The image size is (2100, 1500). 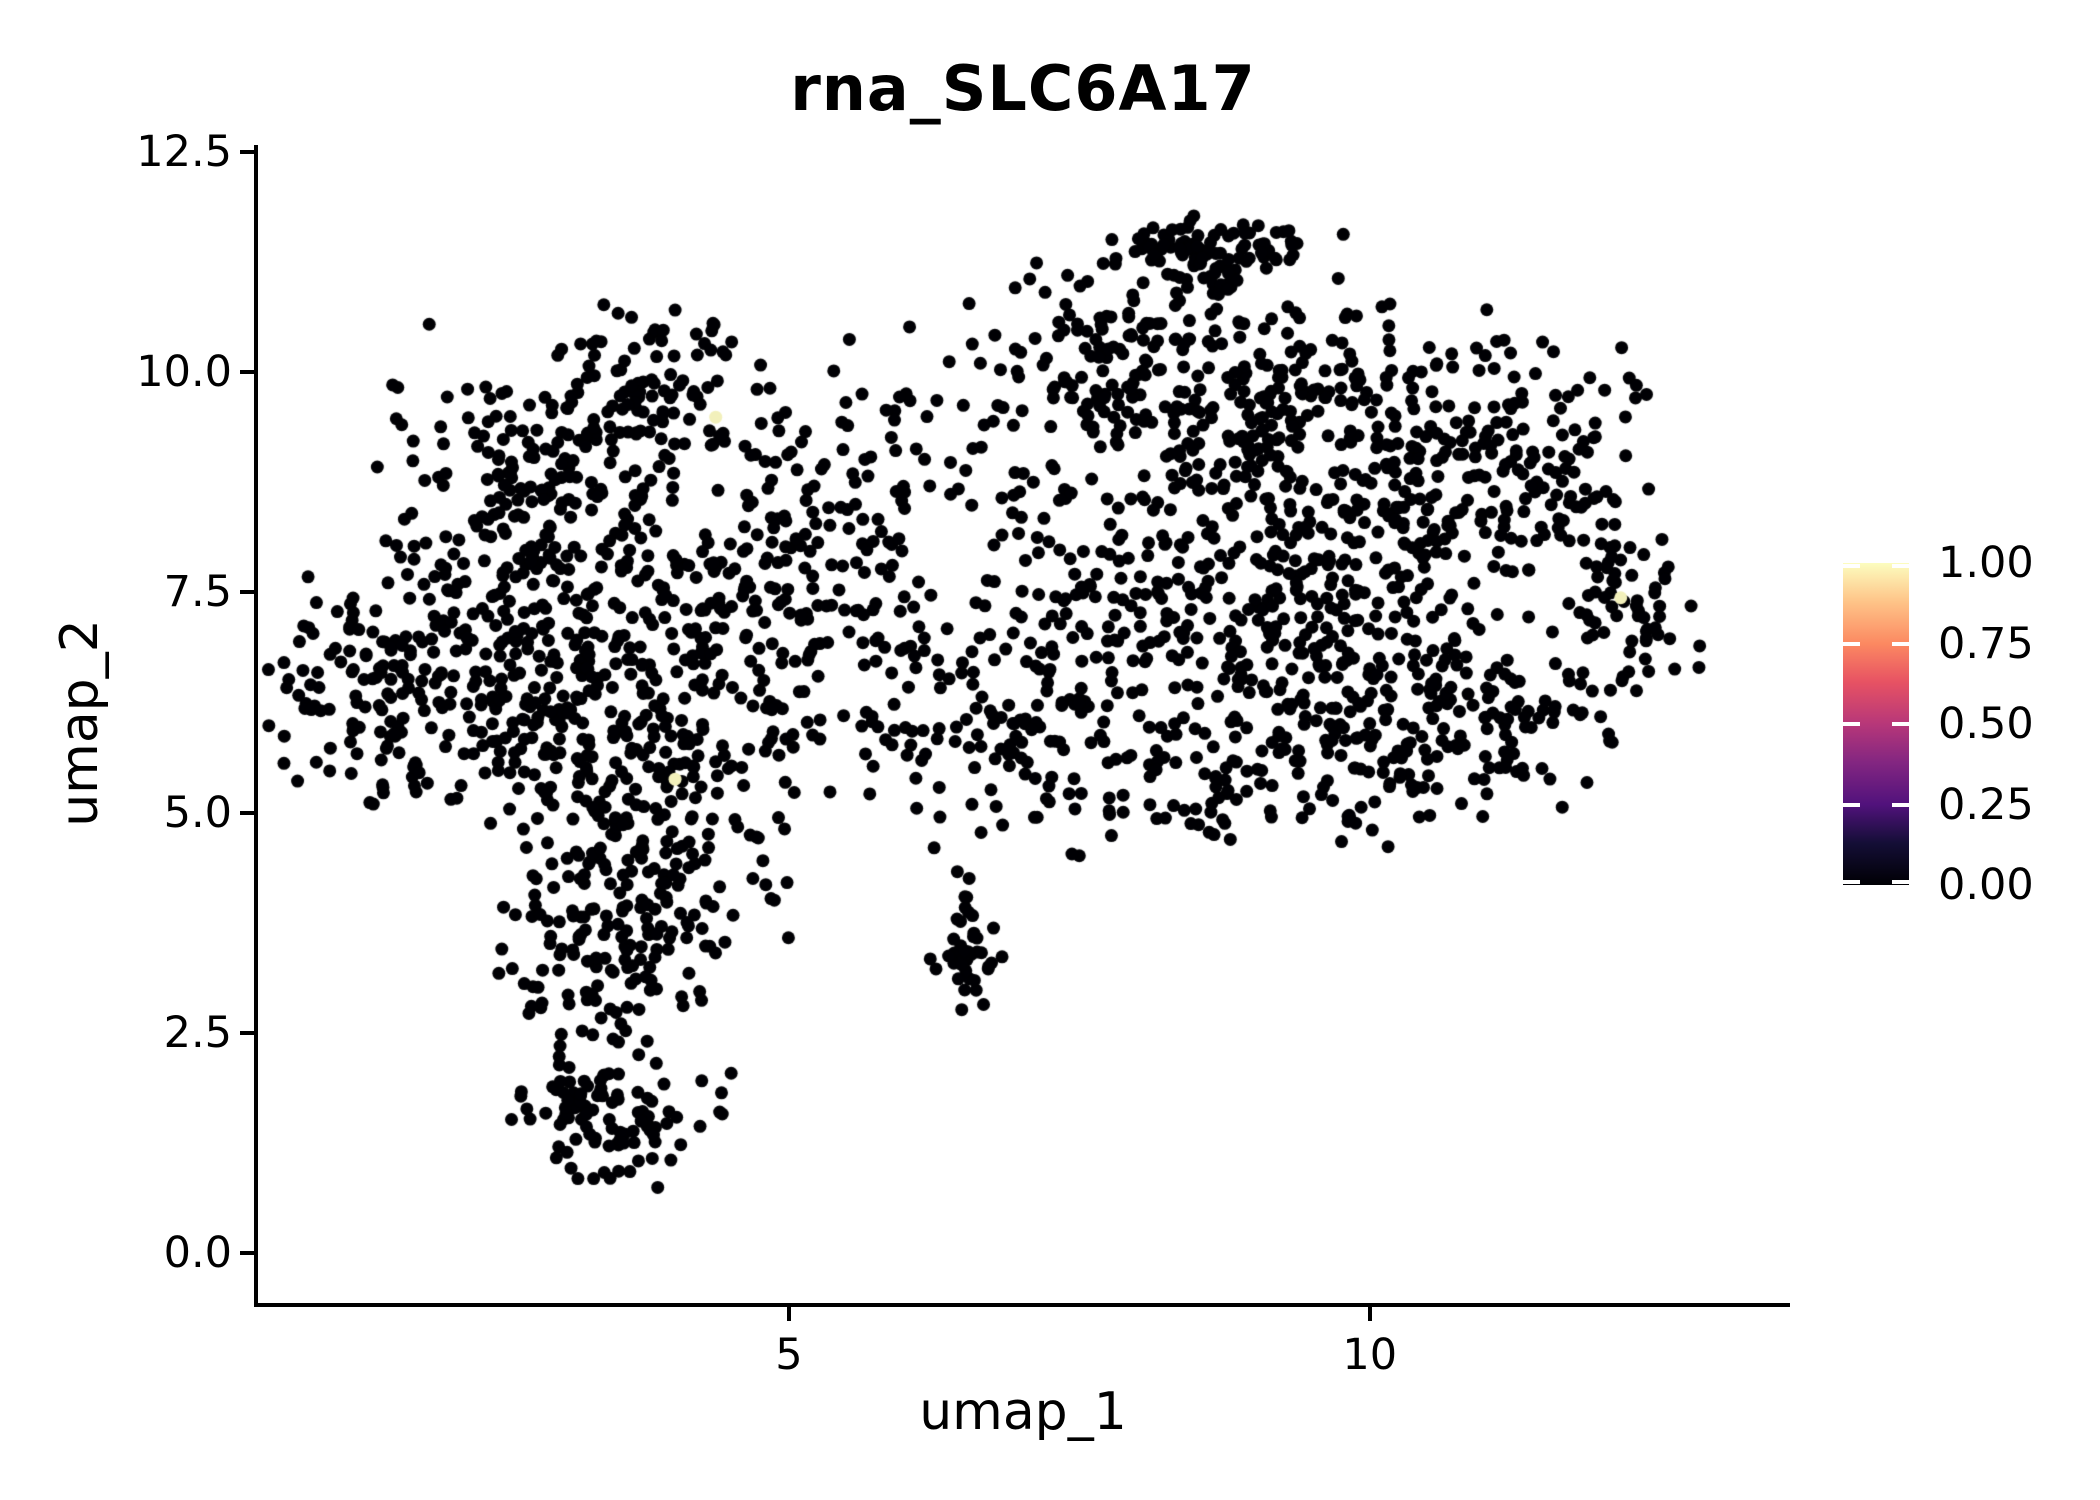 What do you see at coordinates (1023, 1412) in the screenshot?
I see `x-axis-title: umap_1` at bounding box center [1023, 1412].